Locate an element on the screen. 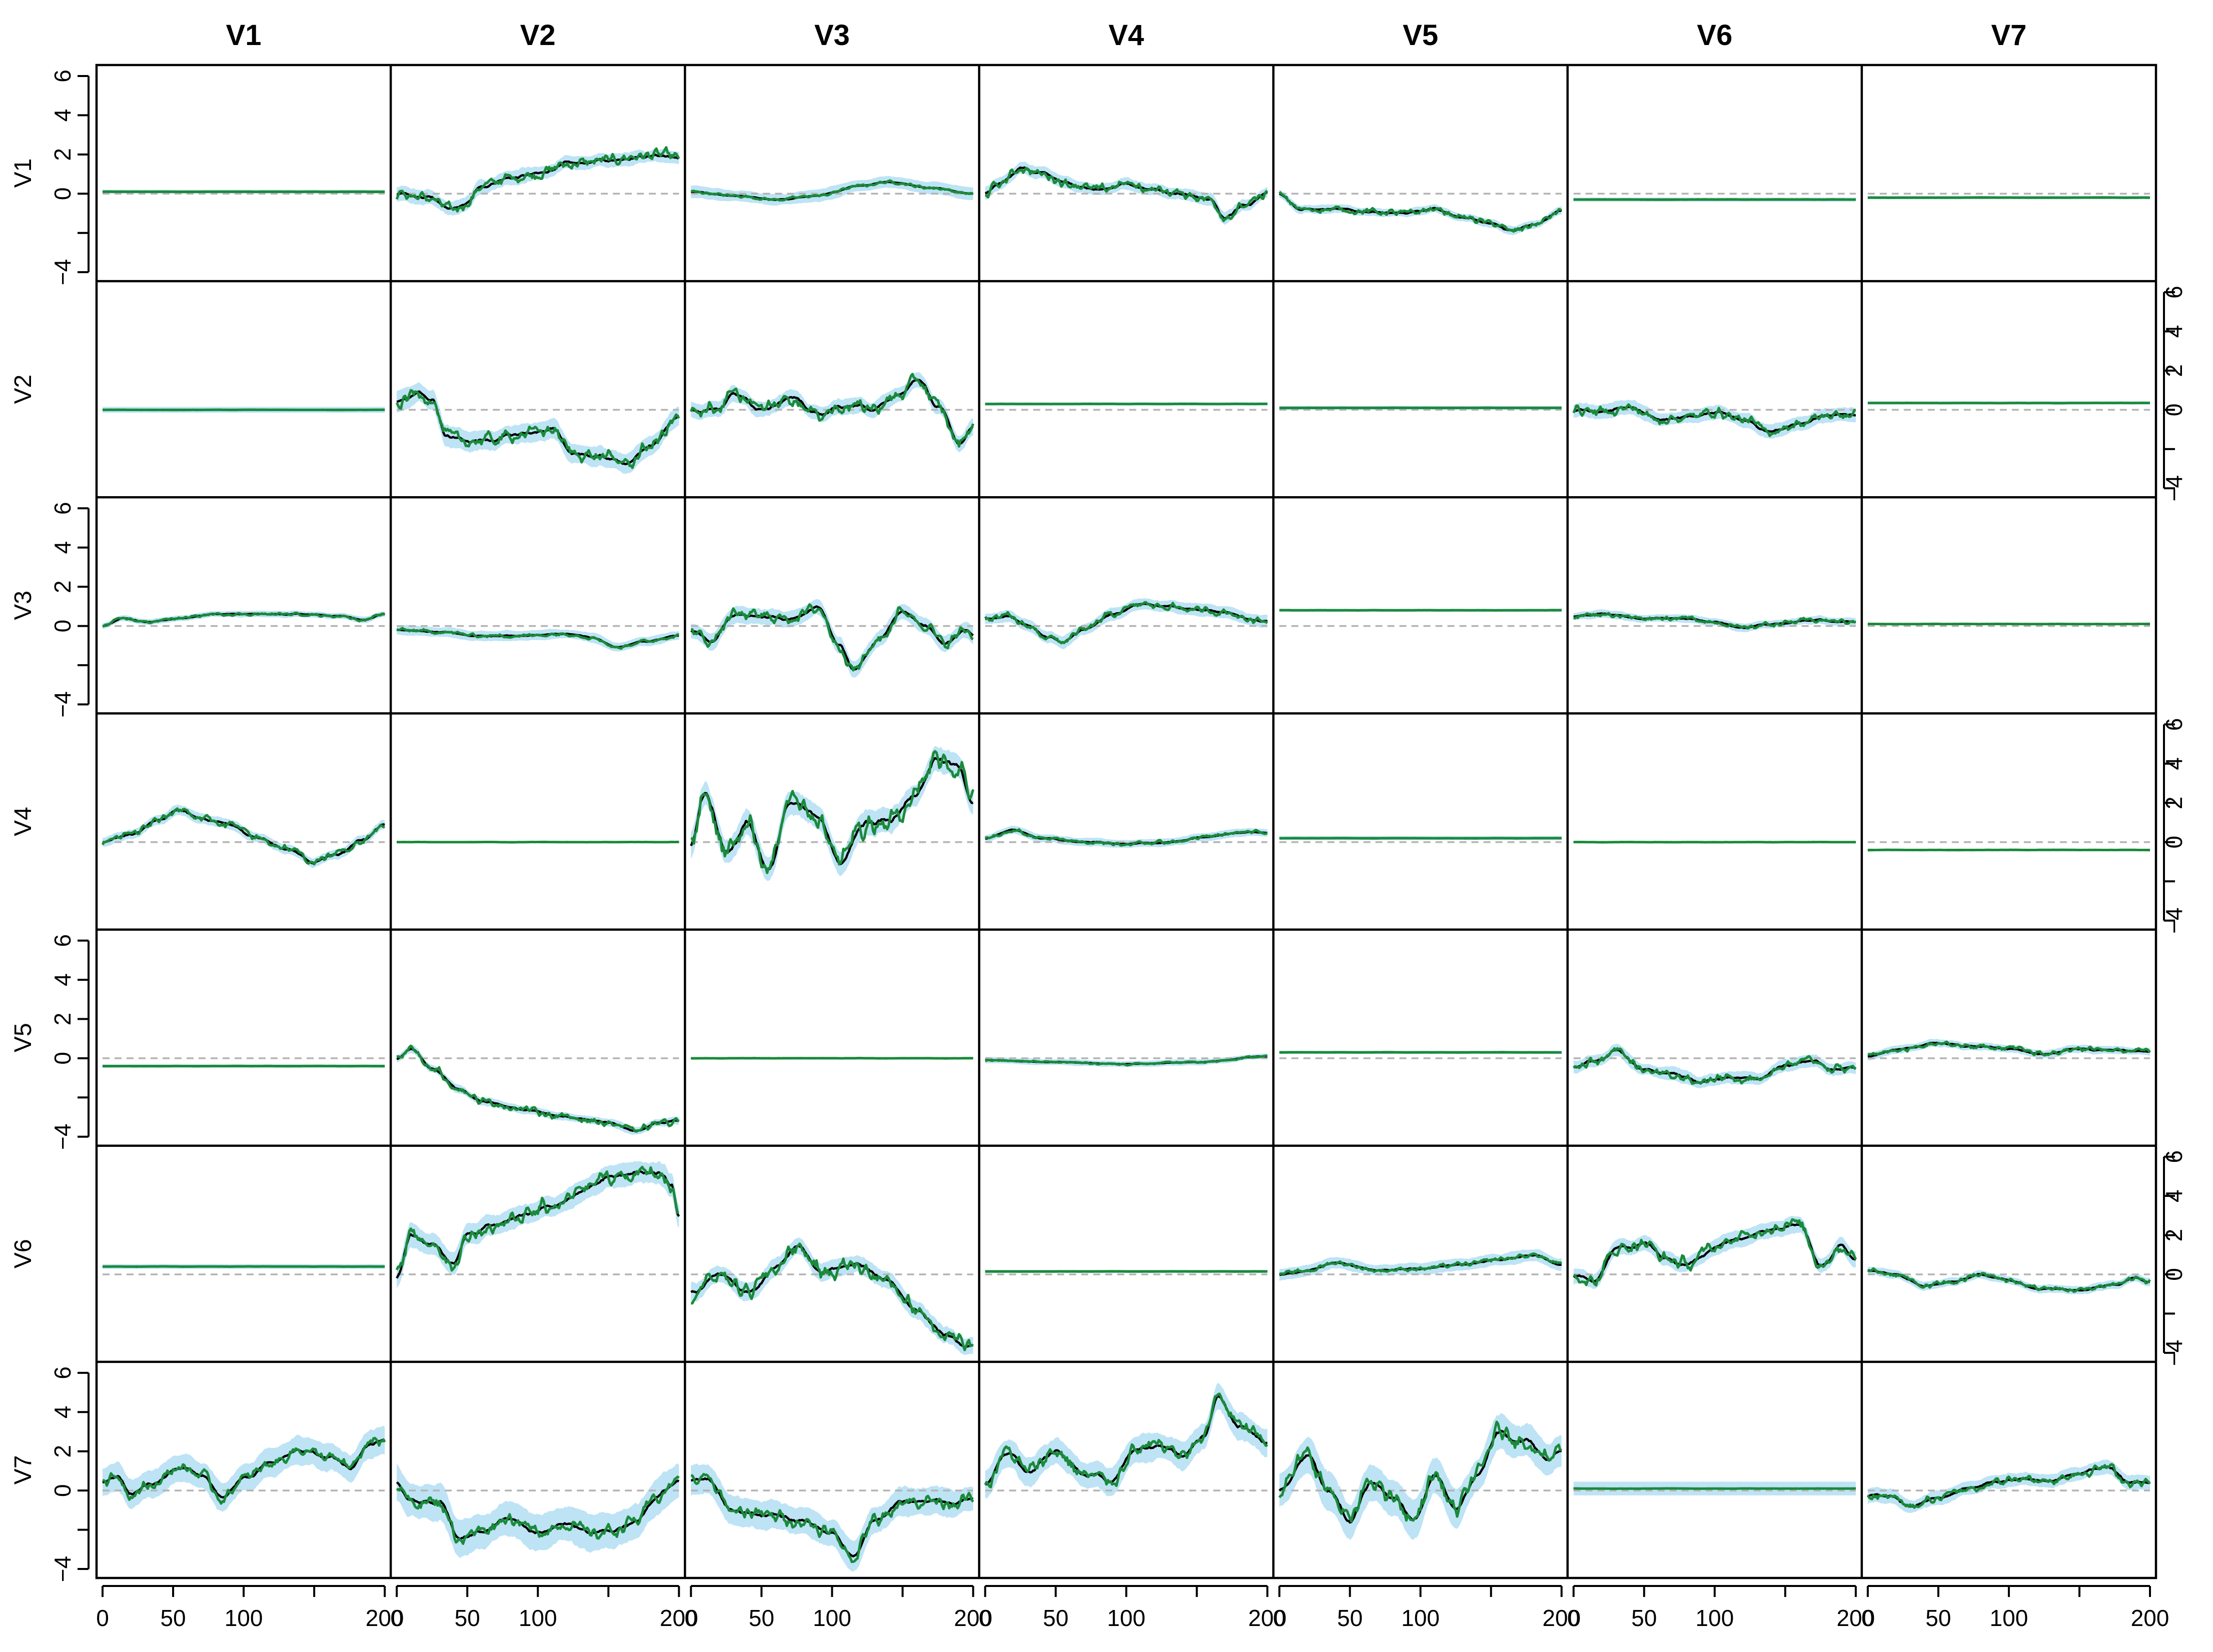 The width and height of the screenshot is (2213, 1652). column-header-V2: V2 is located at coordinates (538, 35).